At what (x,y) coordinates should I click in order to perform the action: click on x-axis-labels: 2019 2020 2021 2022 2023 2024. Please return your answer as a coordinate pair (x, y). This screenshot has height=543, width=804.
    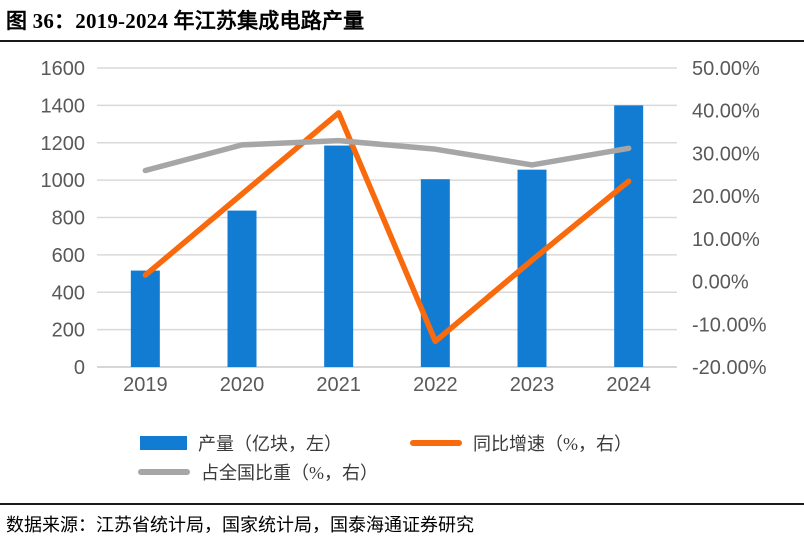
    Looking at the image, I should click on (387, 385).